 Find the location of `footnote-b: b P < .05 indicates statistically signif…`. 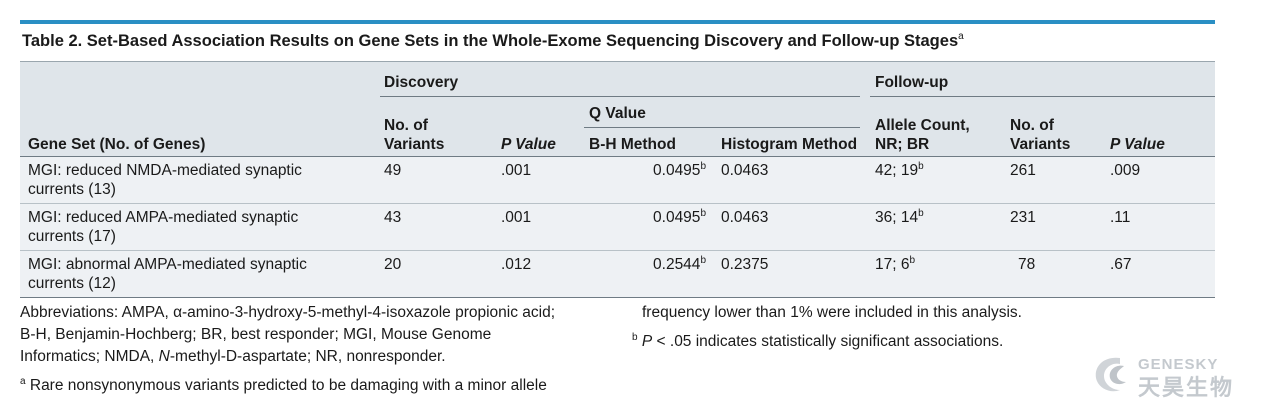

footnote-b: b P < .05 indicates statistically signif… is located at coordinates (818, 341).